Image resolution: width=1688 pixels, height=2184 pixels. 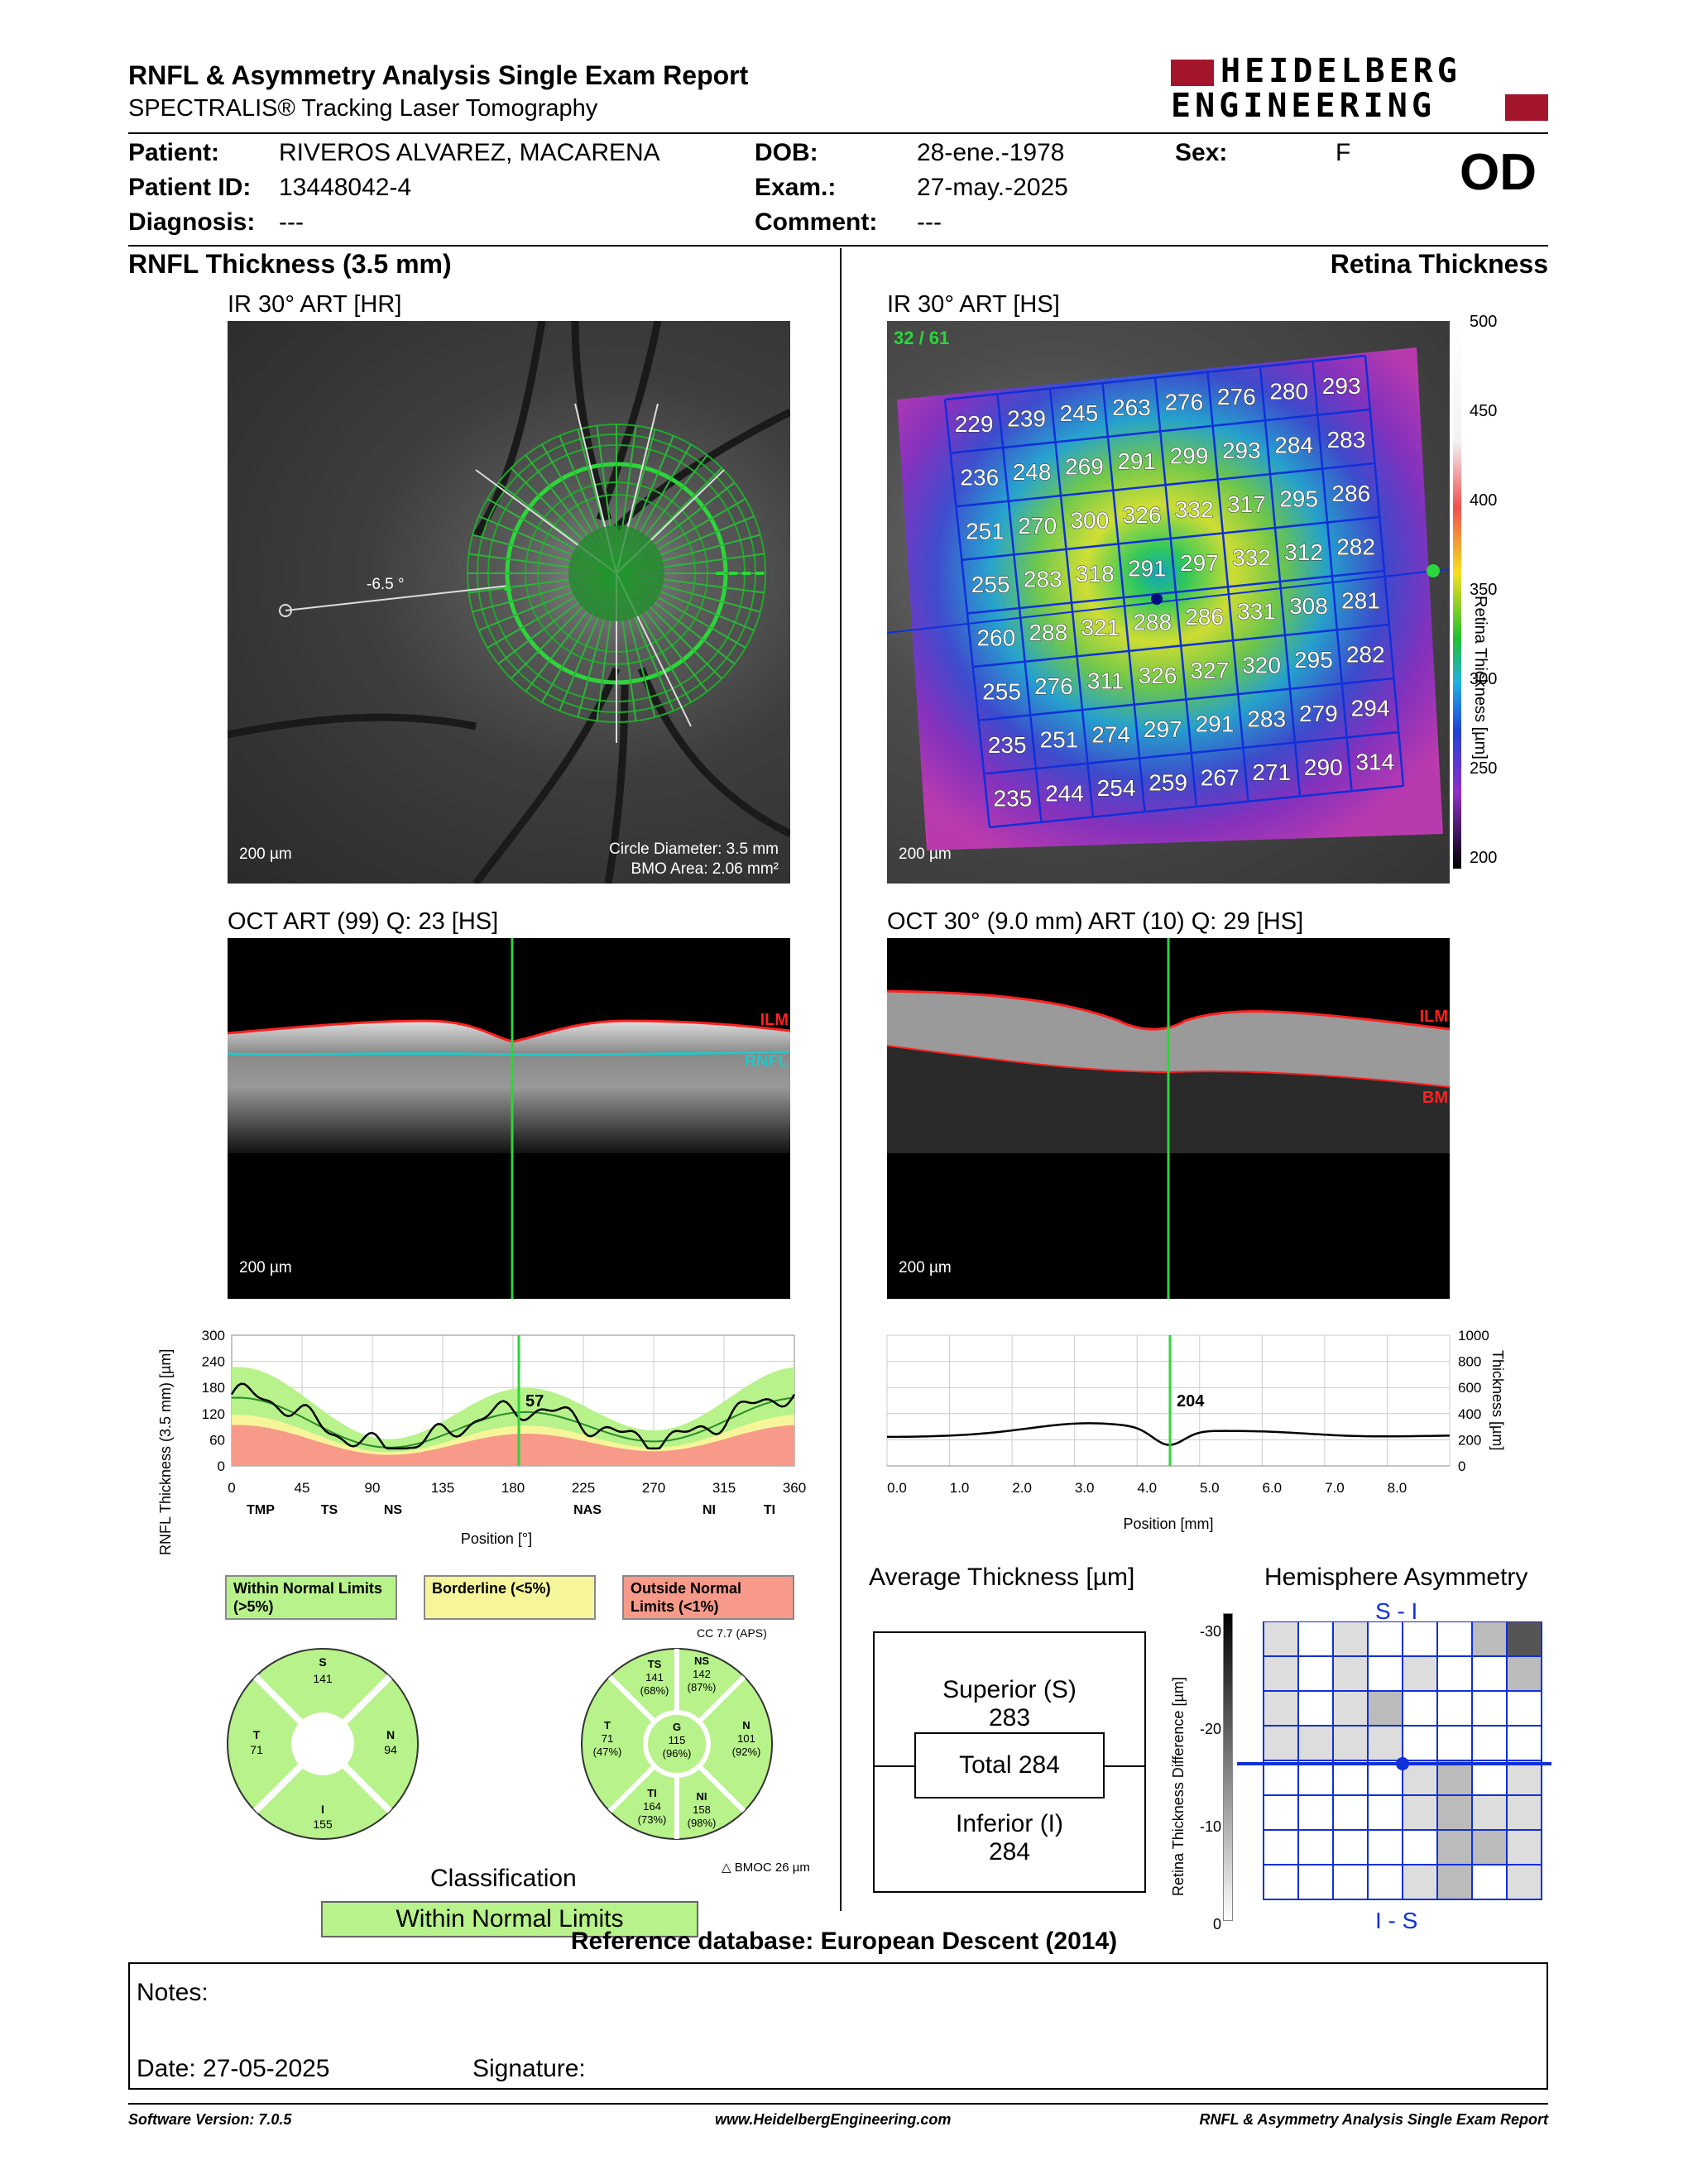 I want to click on bmoc-value: △ BMOC 26 µm, so click(x=766, y=1868).